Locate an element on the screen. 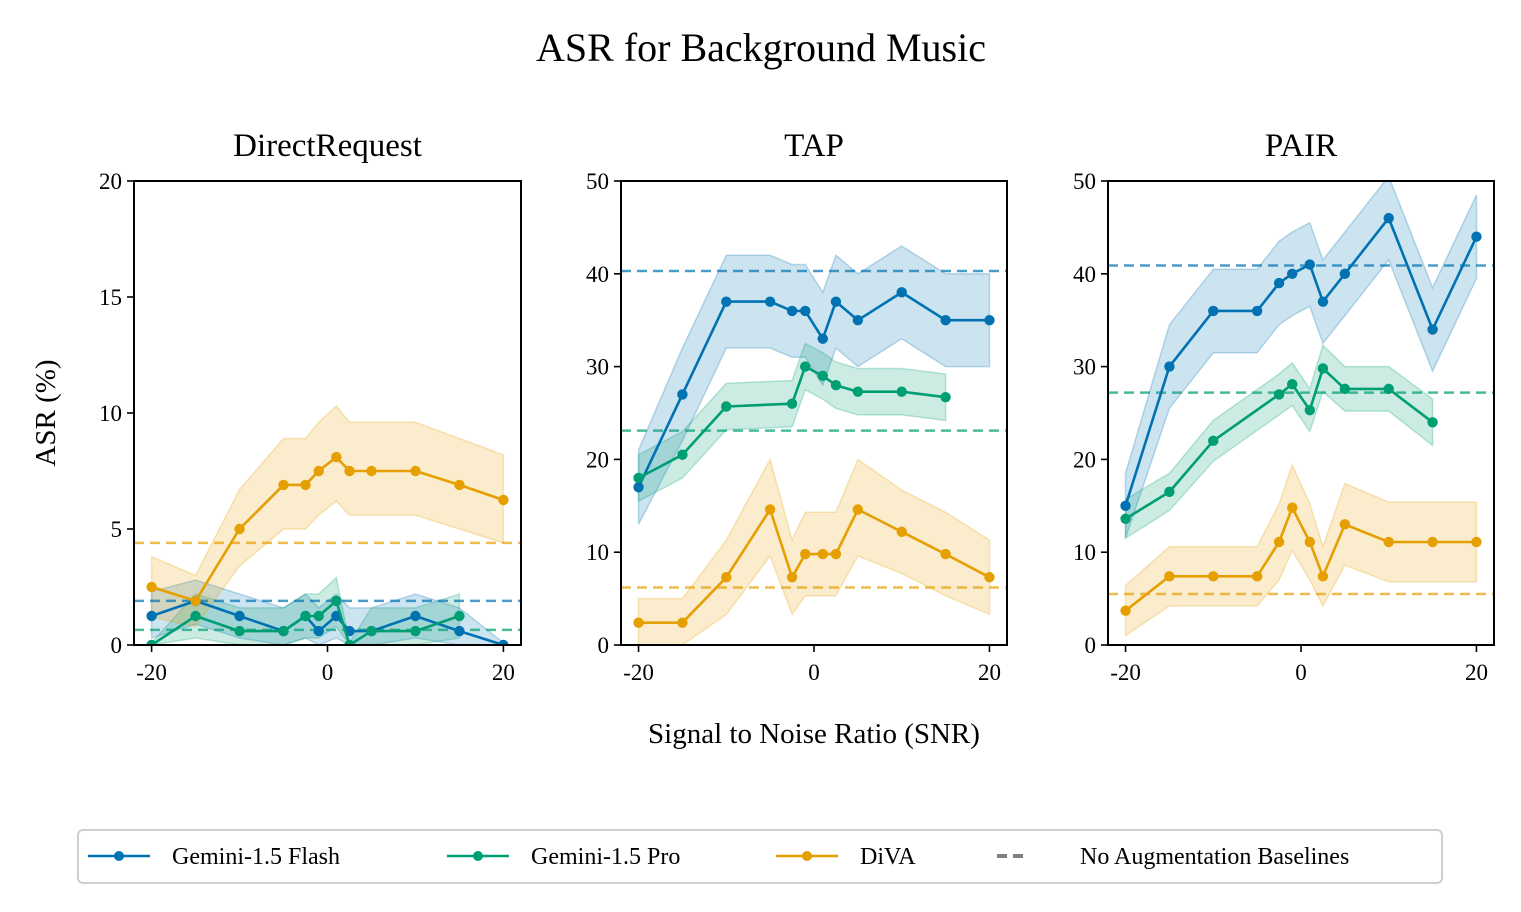 The width and height of the screenshot is (1521, 912). panel-tap-diva-line is located at coordinates (814, 566).